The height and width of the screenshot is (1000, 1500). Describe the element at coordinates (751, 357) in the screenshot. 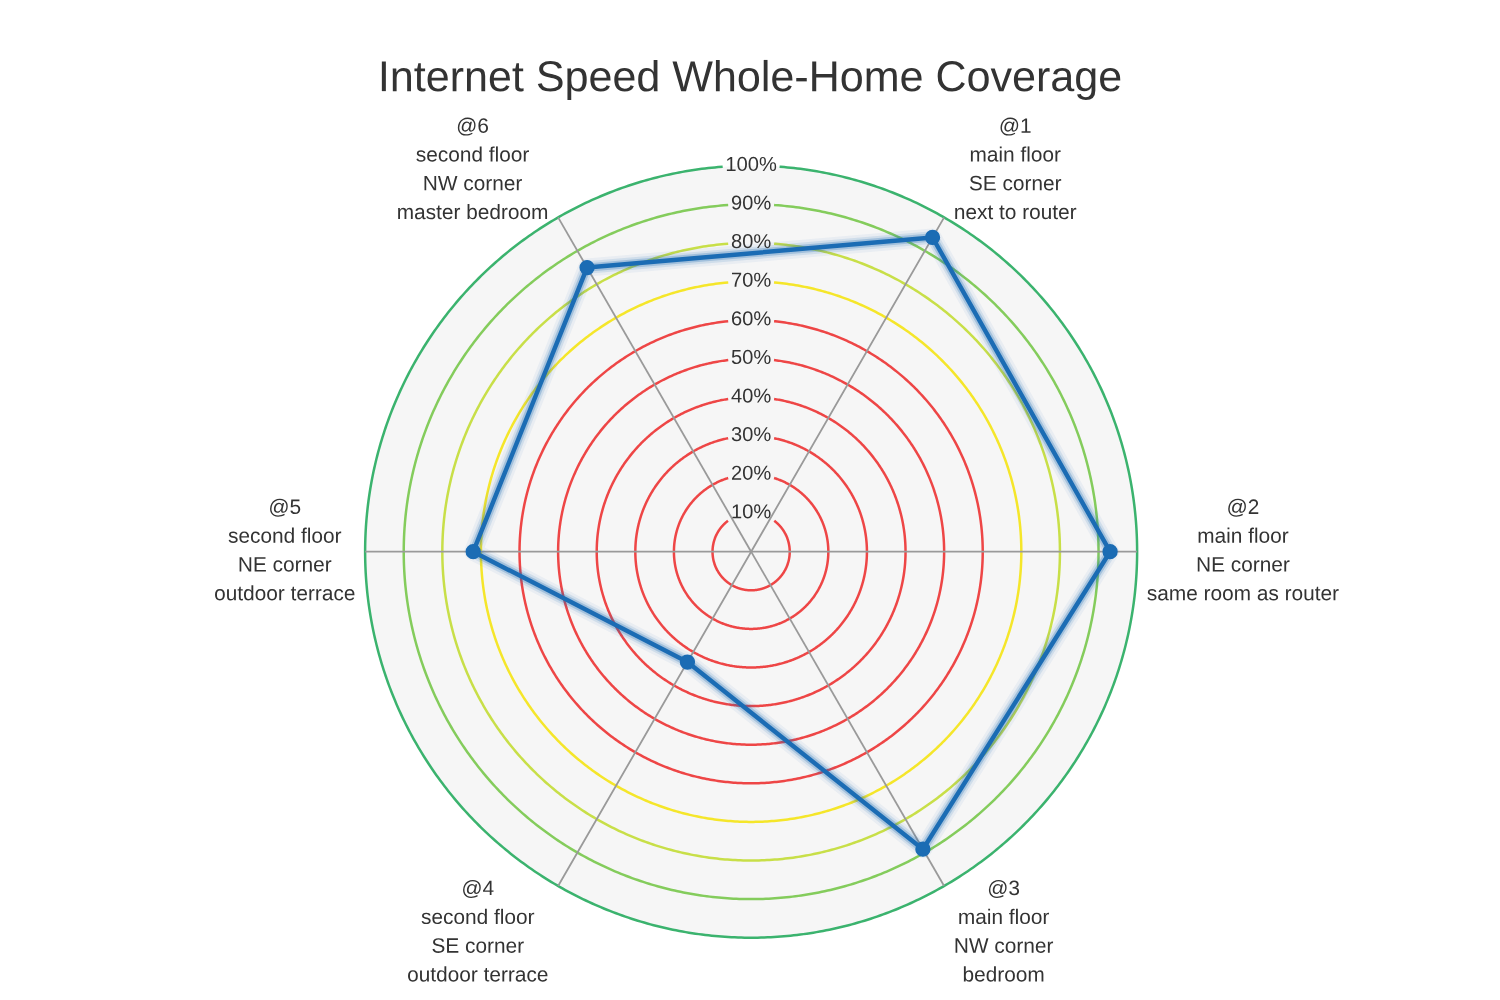

I see `y-tick-label: 50%` at that location.